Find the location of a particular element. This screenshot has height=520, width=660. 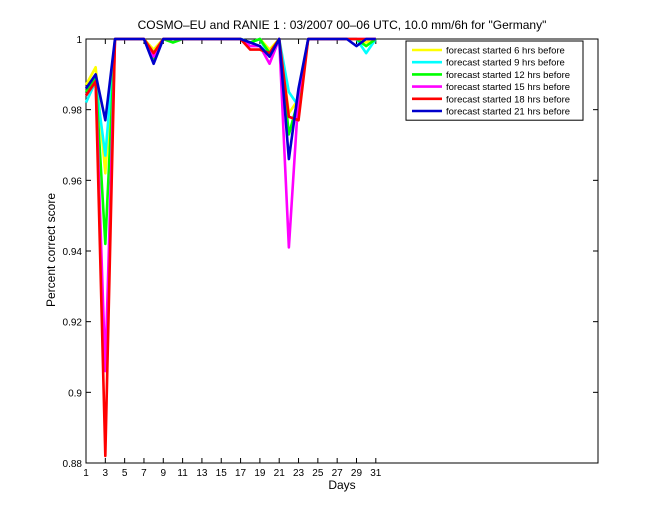

legend-label: forecast started 15 hrs before is located at coordinates (508, 87).